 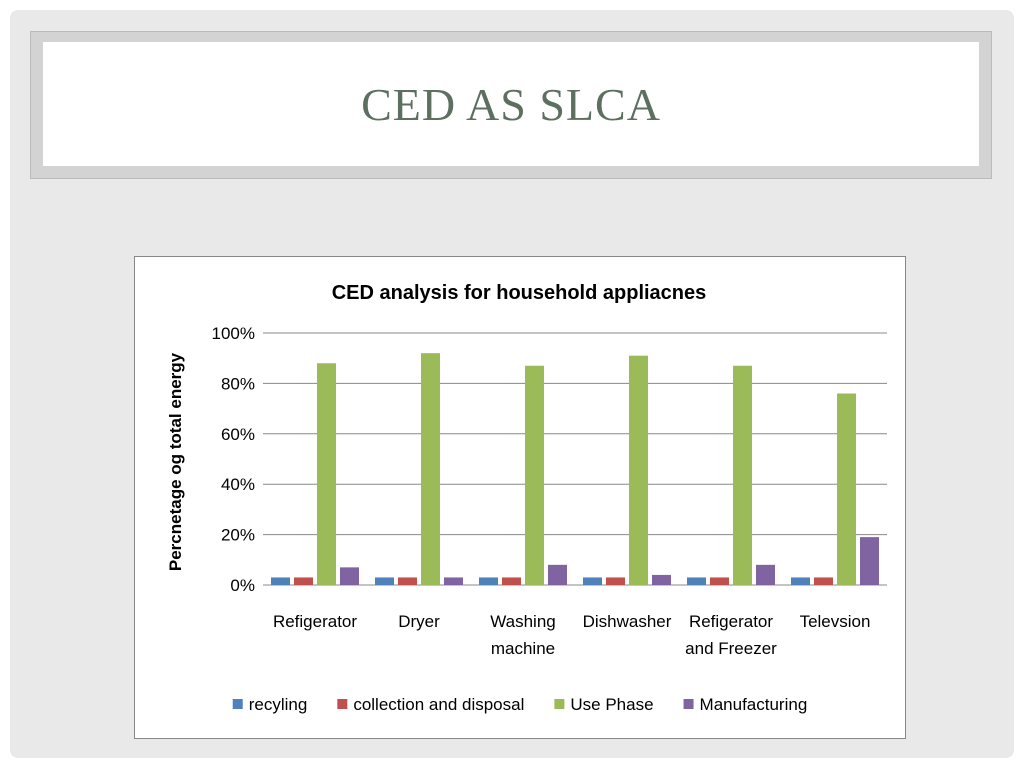 I want to click on x-tick-label: Washing, so click(x=523, y=621).